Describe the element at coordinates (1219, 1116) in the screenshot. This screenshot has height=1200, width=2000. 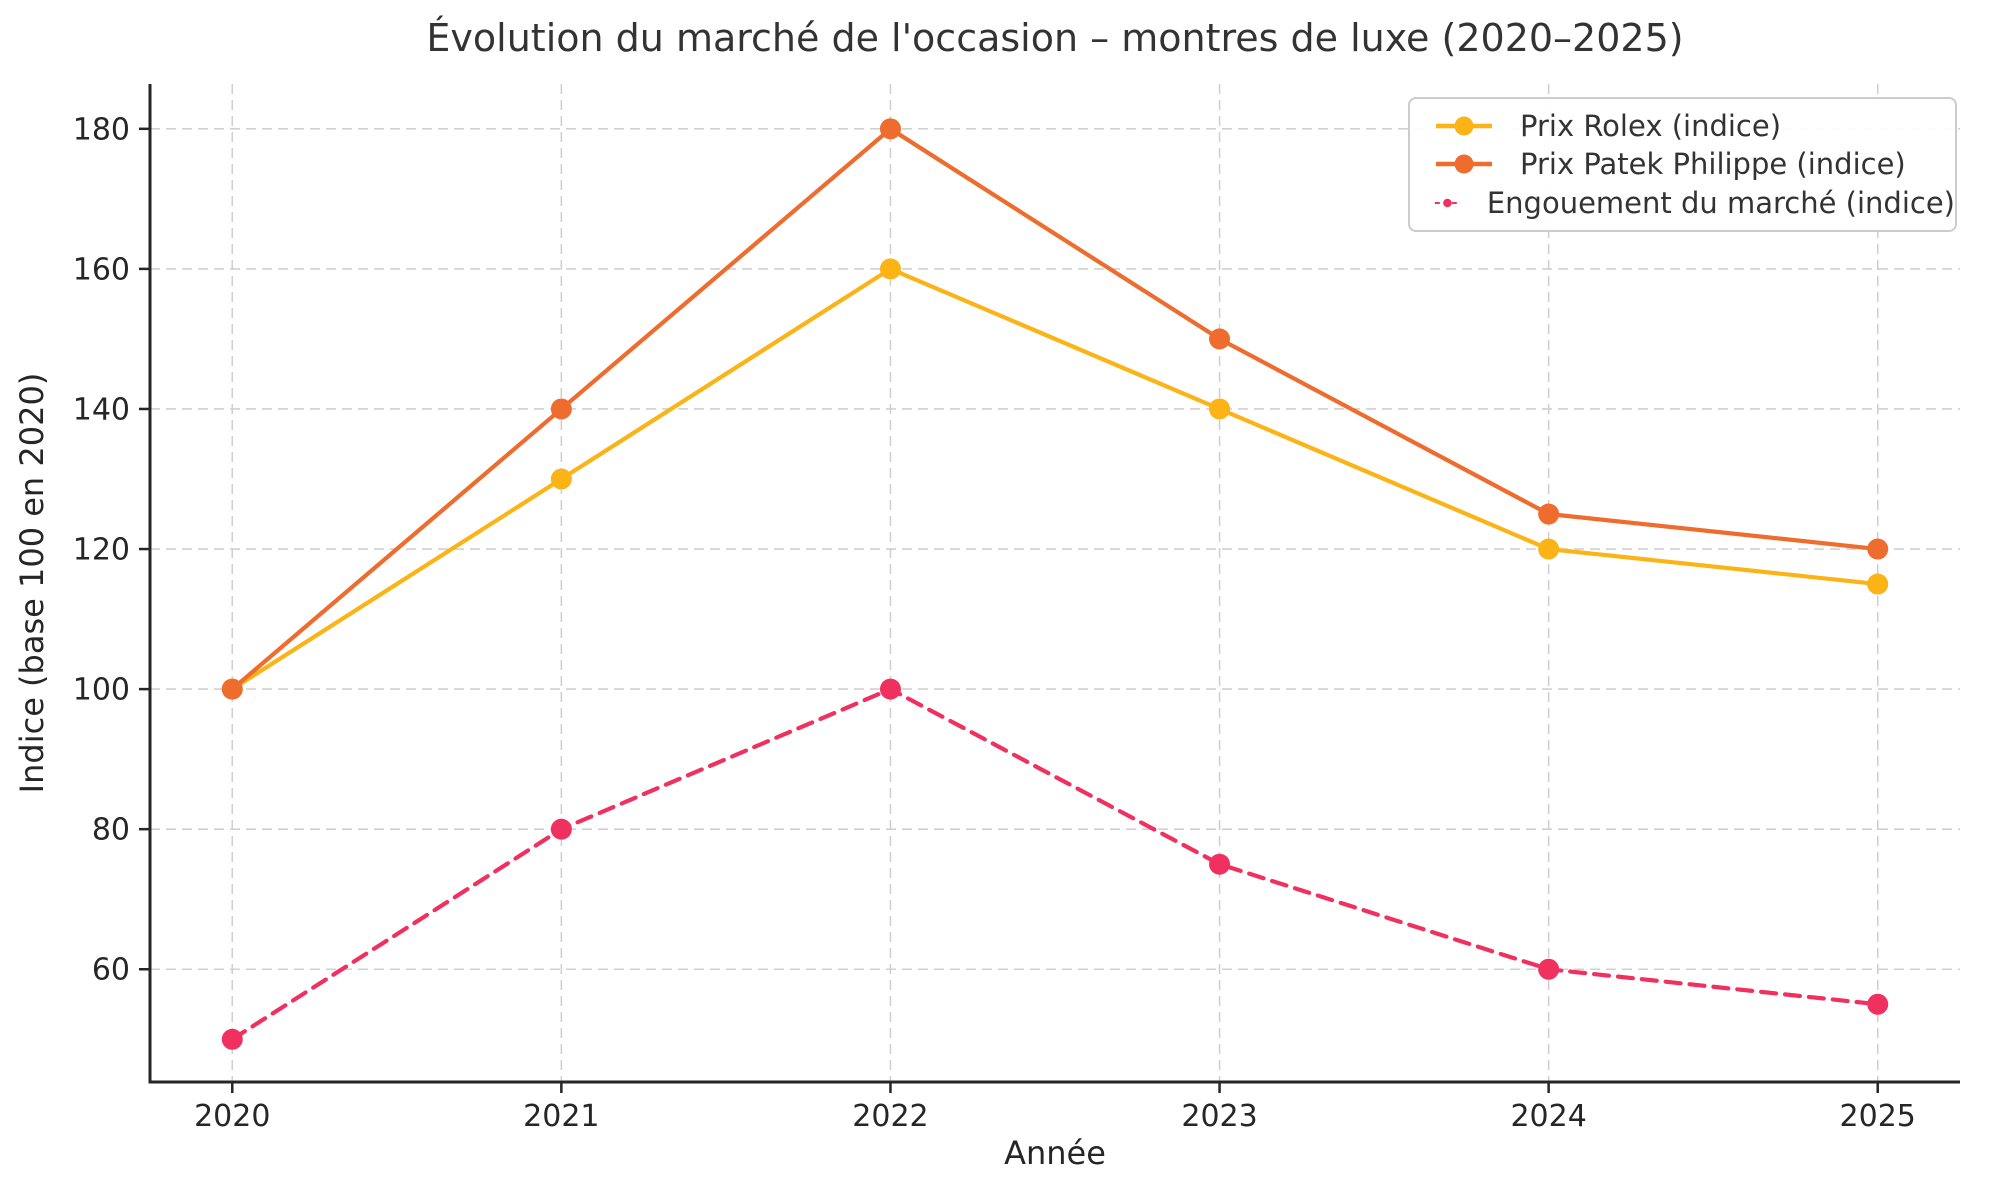
I see `x-tick-label: 2023` at that location.